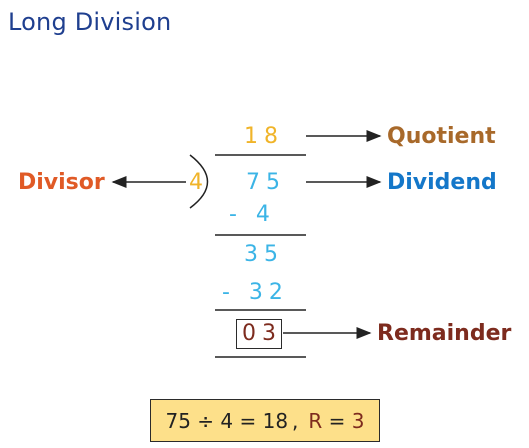 This screenshot has width=529, height=448. I want to click on summary-box: 75 ÷ 4 = 18, R = 3, so click(265, 420).